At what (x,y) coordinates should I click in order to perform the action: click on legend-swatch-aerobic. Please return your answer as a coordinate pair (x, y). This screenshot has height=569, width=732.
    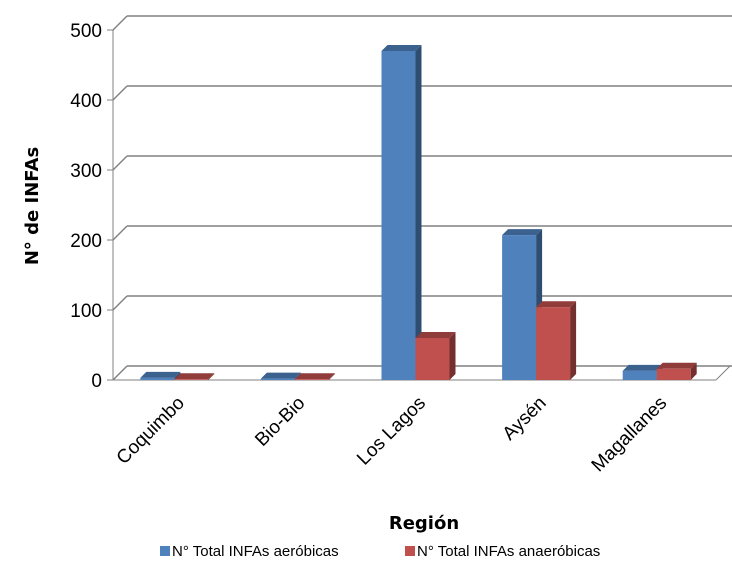
    Looking at the image, I should click on (165, 551).